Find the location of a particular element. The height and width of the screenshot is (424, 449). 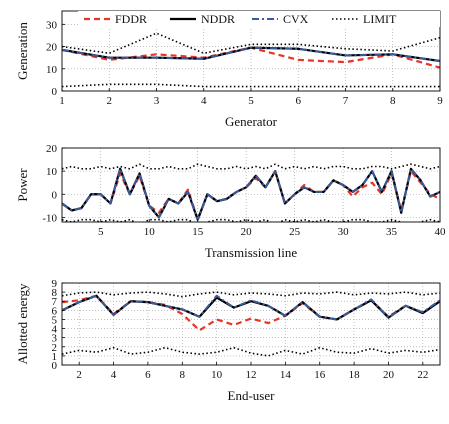

legend-entry-cvx: CVX is located at coordinates (280, 19).